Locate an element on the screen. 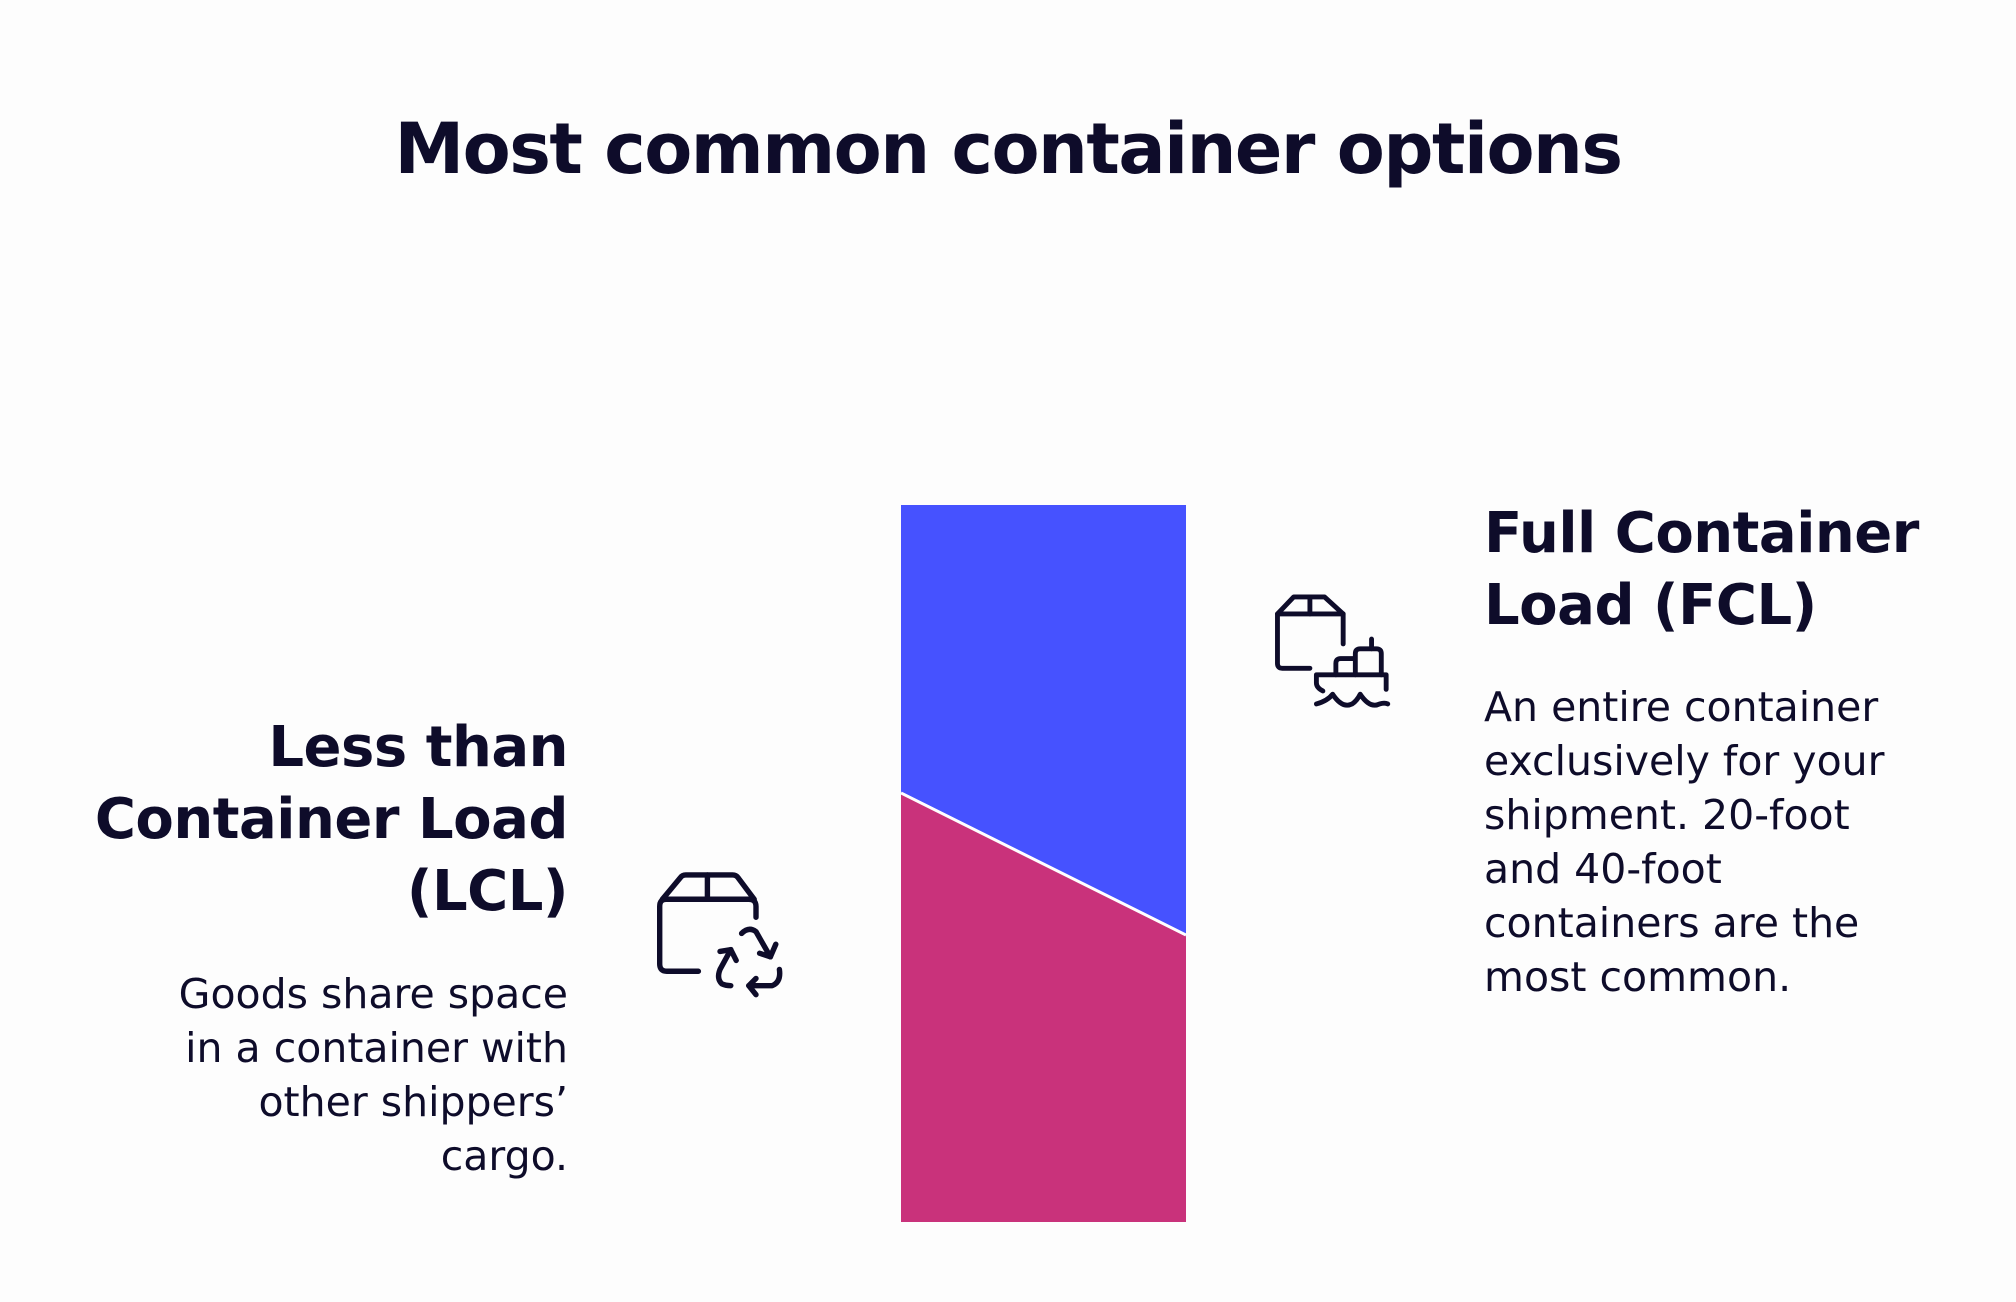 The image size is (2016, 1302). stacked-split-bar is located at coordinates (1043, 863).